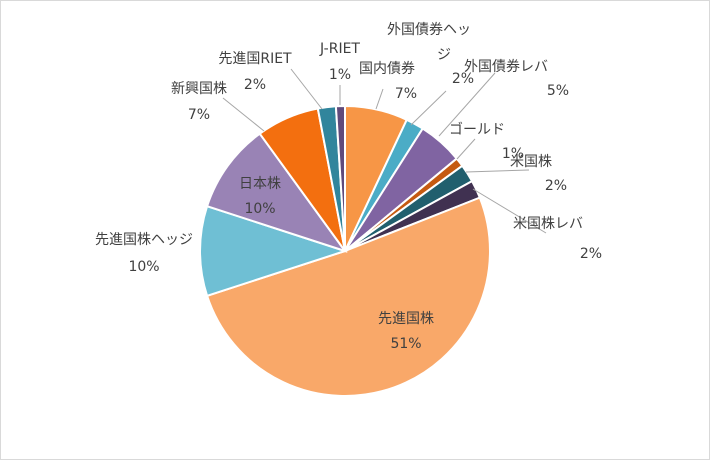  Describe the element at coordinates (199, 89) in the screenshot. I see `slice-name-label: 新興国株` at that location.